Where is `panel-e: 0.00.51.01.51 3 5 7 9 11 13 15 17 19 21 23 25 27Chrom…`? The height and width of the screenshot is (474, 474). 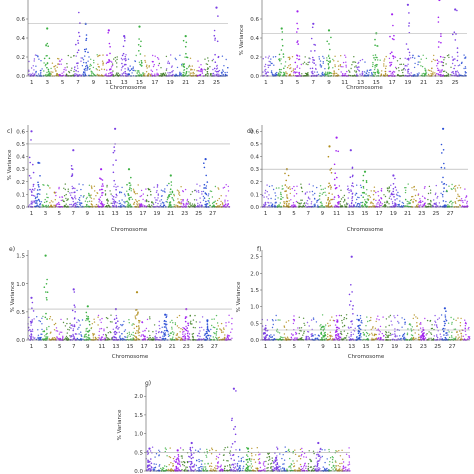 panel-e: 0.00.51.01.51 3 5 7 9 11 13 15 17 19 21 23 25 27Chrom… is located at coordinates (121, 303).